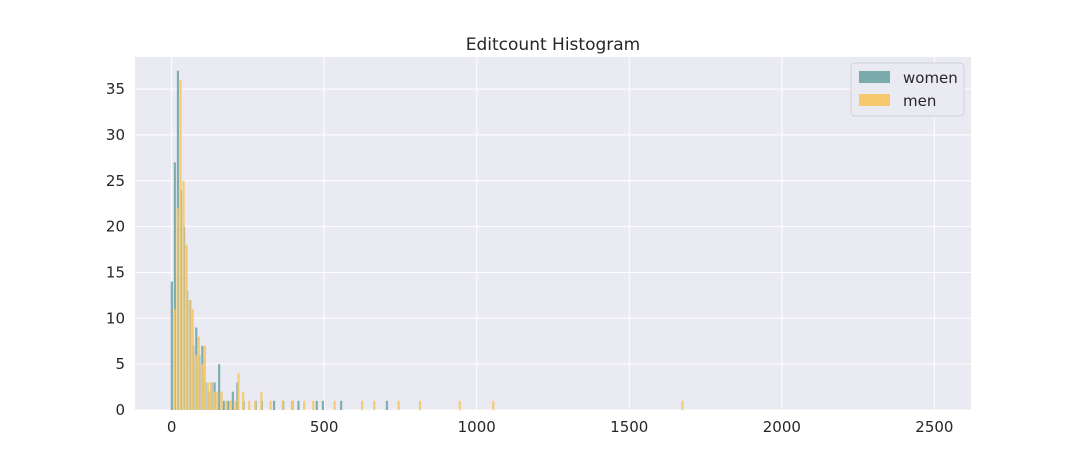 This screenshot has height=468, width=1080. What do you see at coordinates (115, 249) in the screenshot?
I see `y-tick-labels: 0 5 10 15 20 25 30 35` at bounding box center [115, 249].